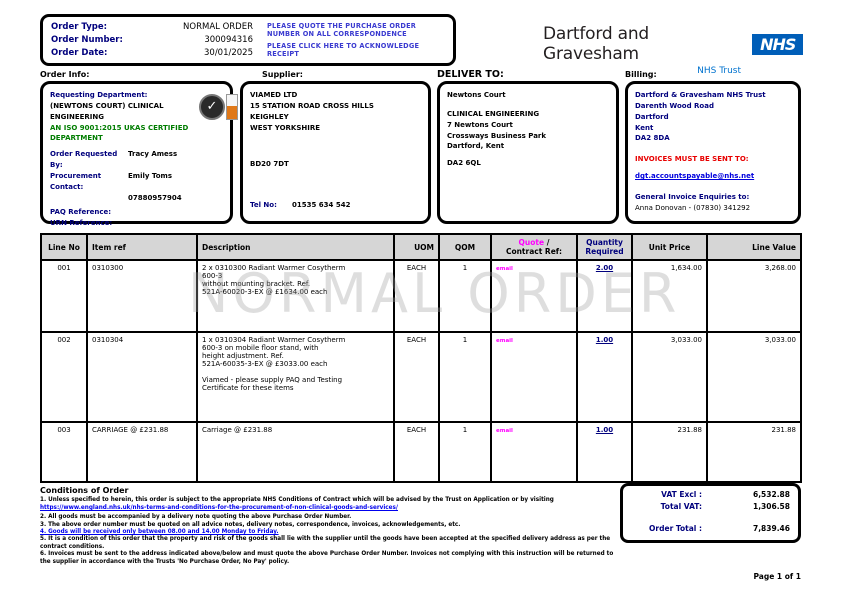 The image size is (841, 595). What do you see at coordinates (312, 105) in the screenshot?
I see `supplier-address1: 15 STATION ROAD CROSS HILLS` at bounding box center [312, 105].